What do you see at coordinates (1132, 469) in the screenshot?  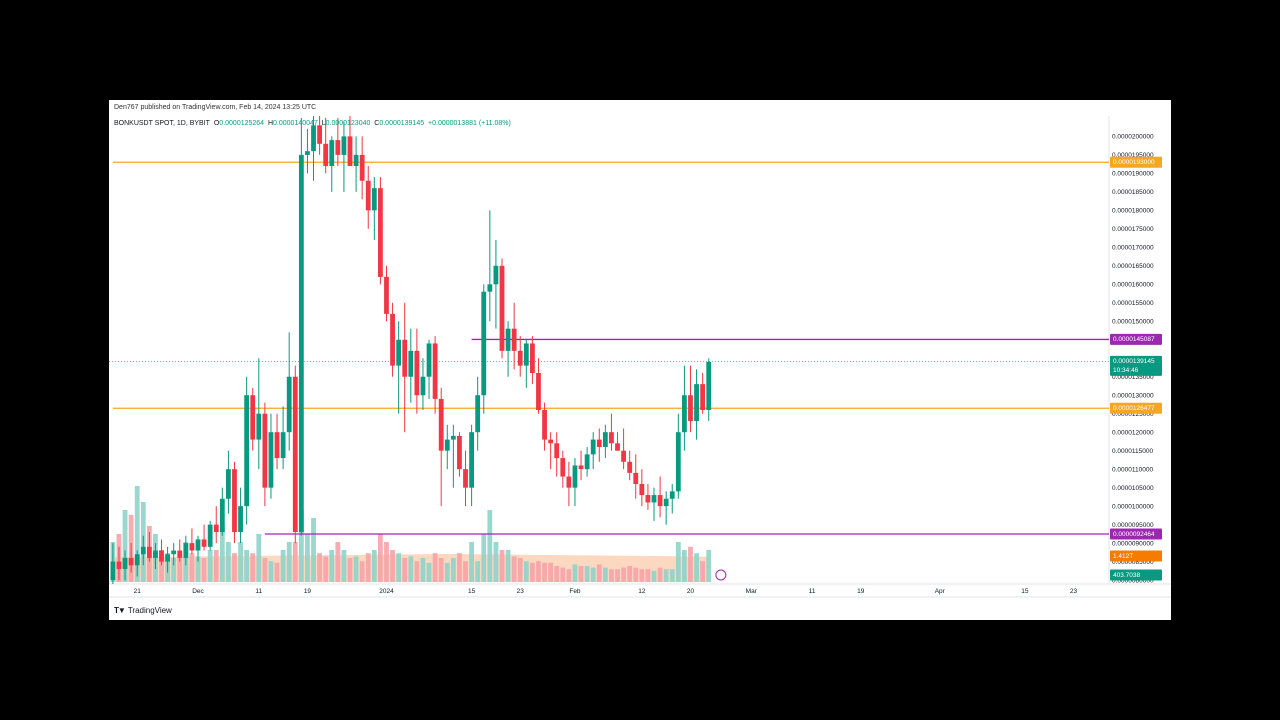 I see `y-tick-label: 0.0000110000` at bounding box center [1132, 469].